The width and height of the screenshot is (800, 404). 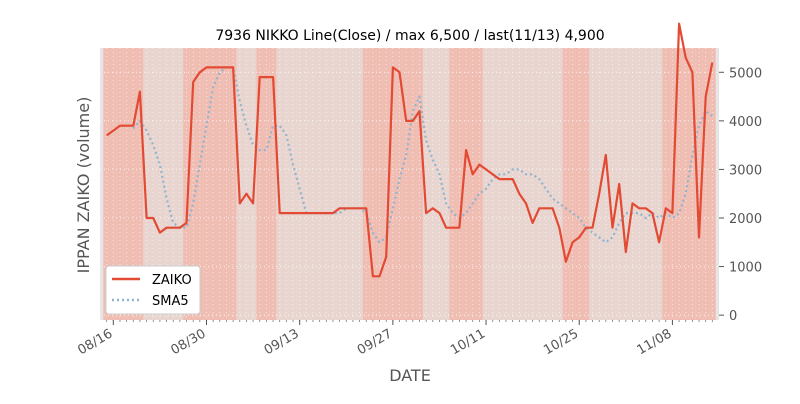 What do you see at coordinates (153, 290) in the screenshot?
I see `legend: ZAIKO SMA5` at bounding box center [153, 290].